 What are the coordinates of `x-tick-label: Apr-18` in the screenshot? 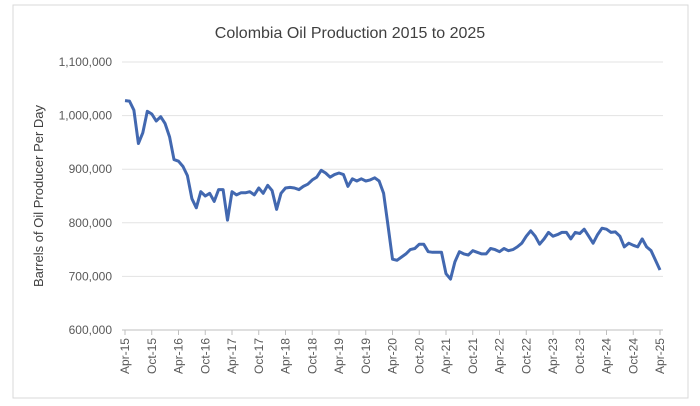 It's located at (286, 356).